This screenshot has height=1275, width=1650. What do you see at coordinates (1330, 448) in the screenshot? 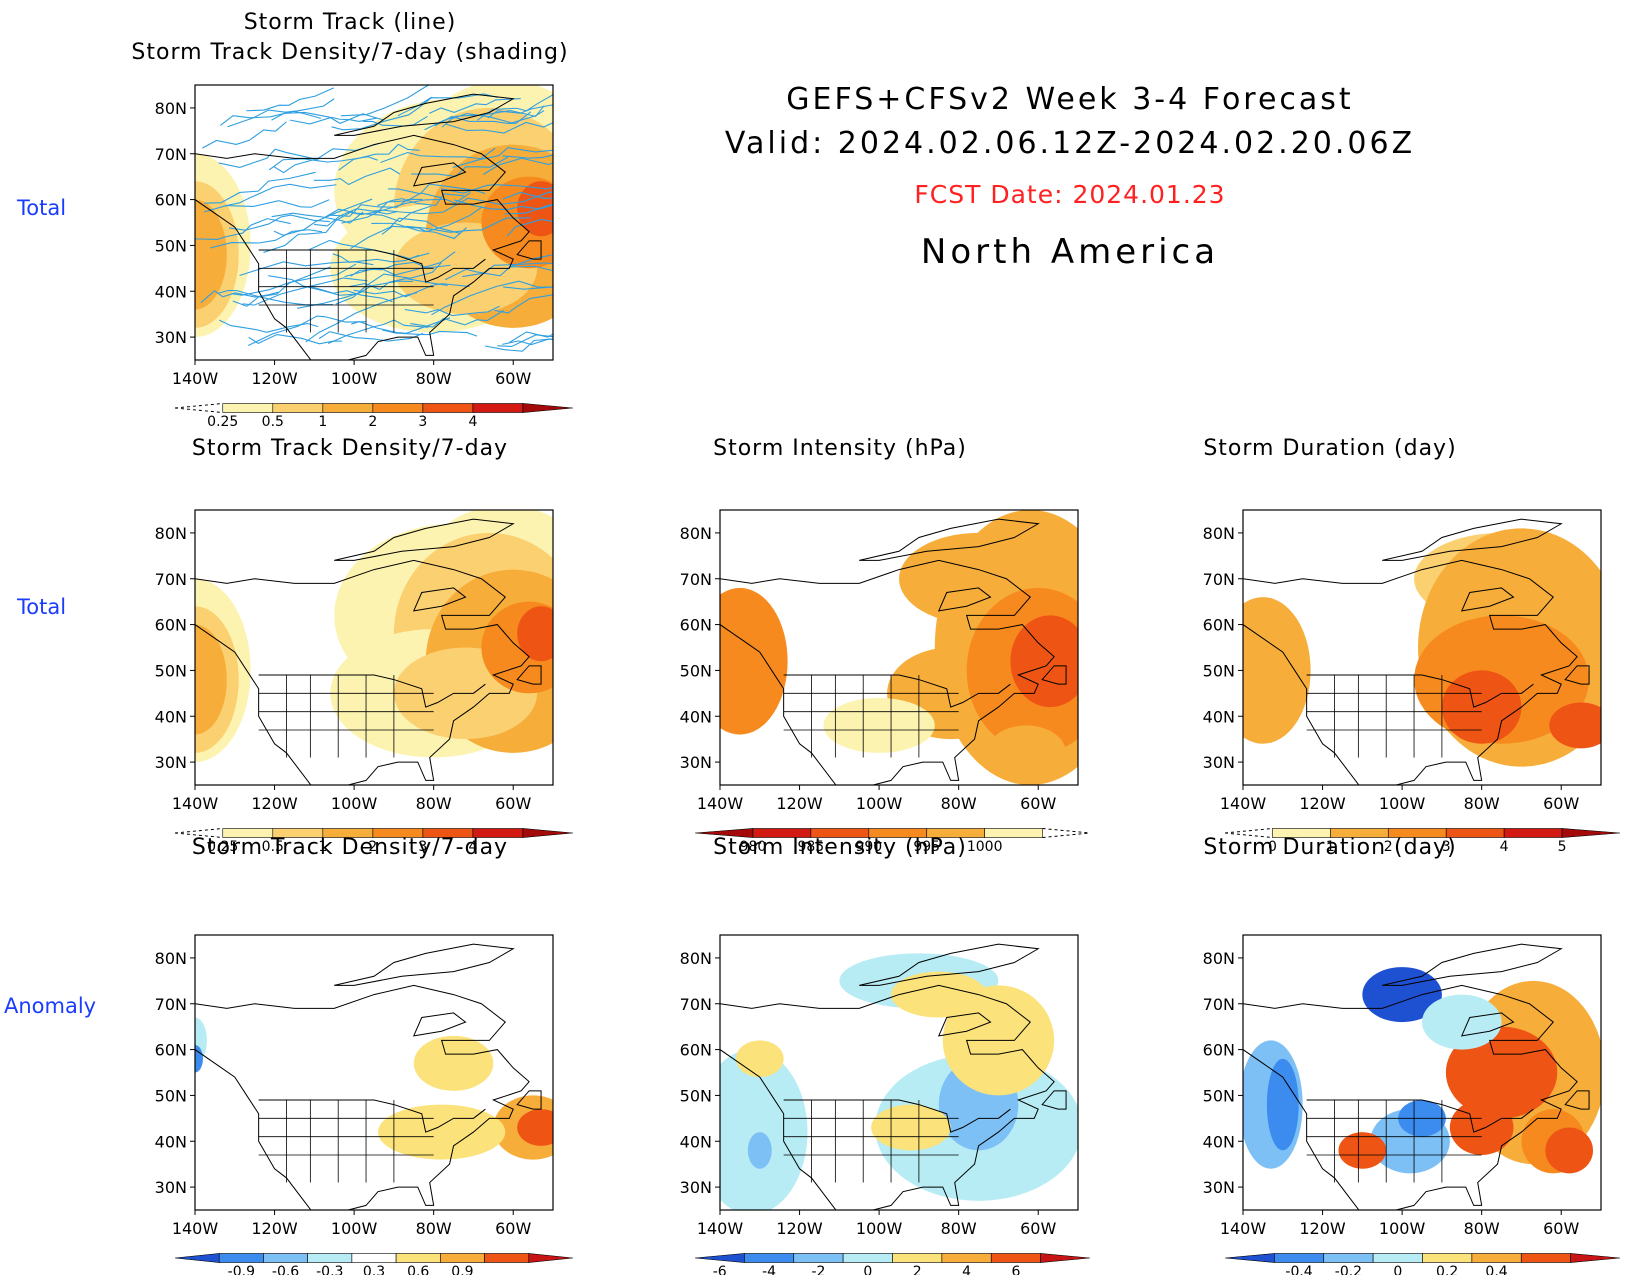
I see `panel-title-duration-total: Storm Duration (day)` at bounding box center [1330, 448].